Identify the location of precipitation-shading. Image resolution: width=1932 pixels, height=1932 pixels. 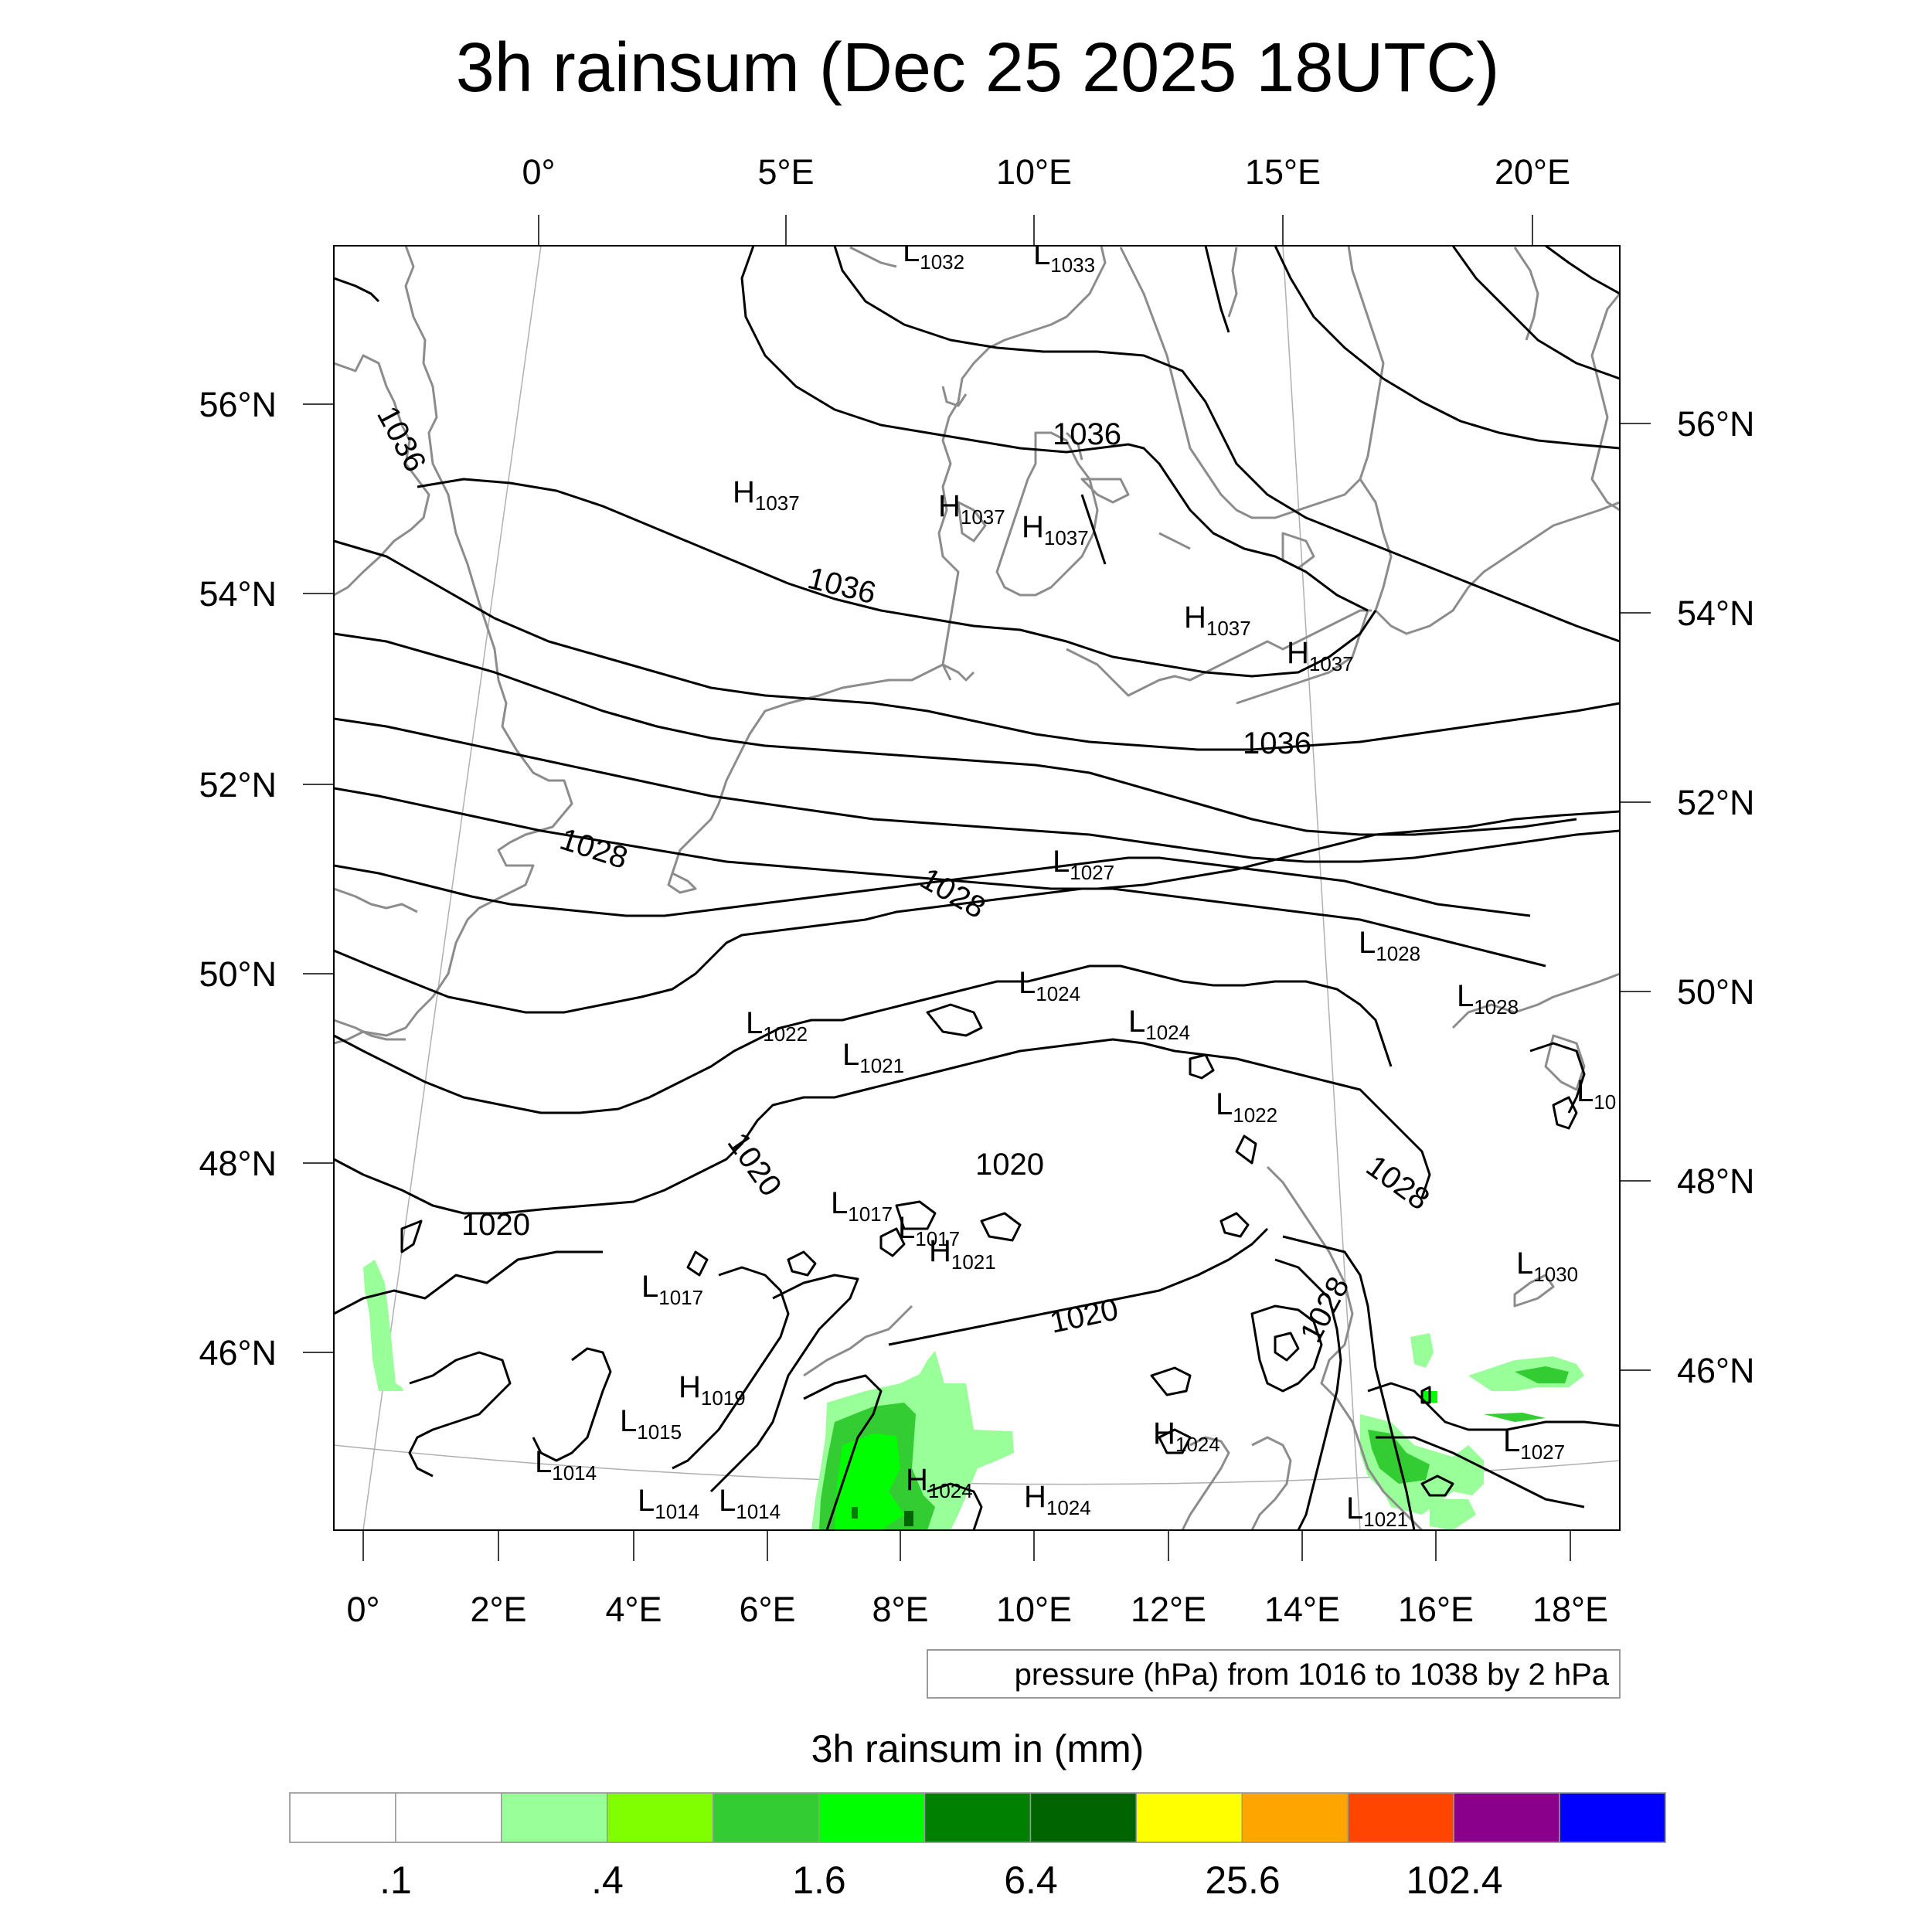
(974, 1395).